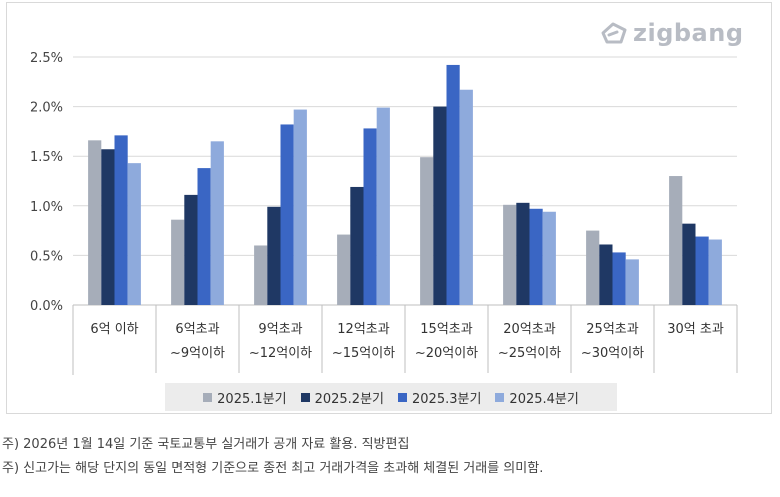 The image size is (780, 497). I want to click on logo-text: zigbang, so click(688, 33).